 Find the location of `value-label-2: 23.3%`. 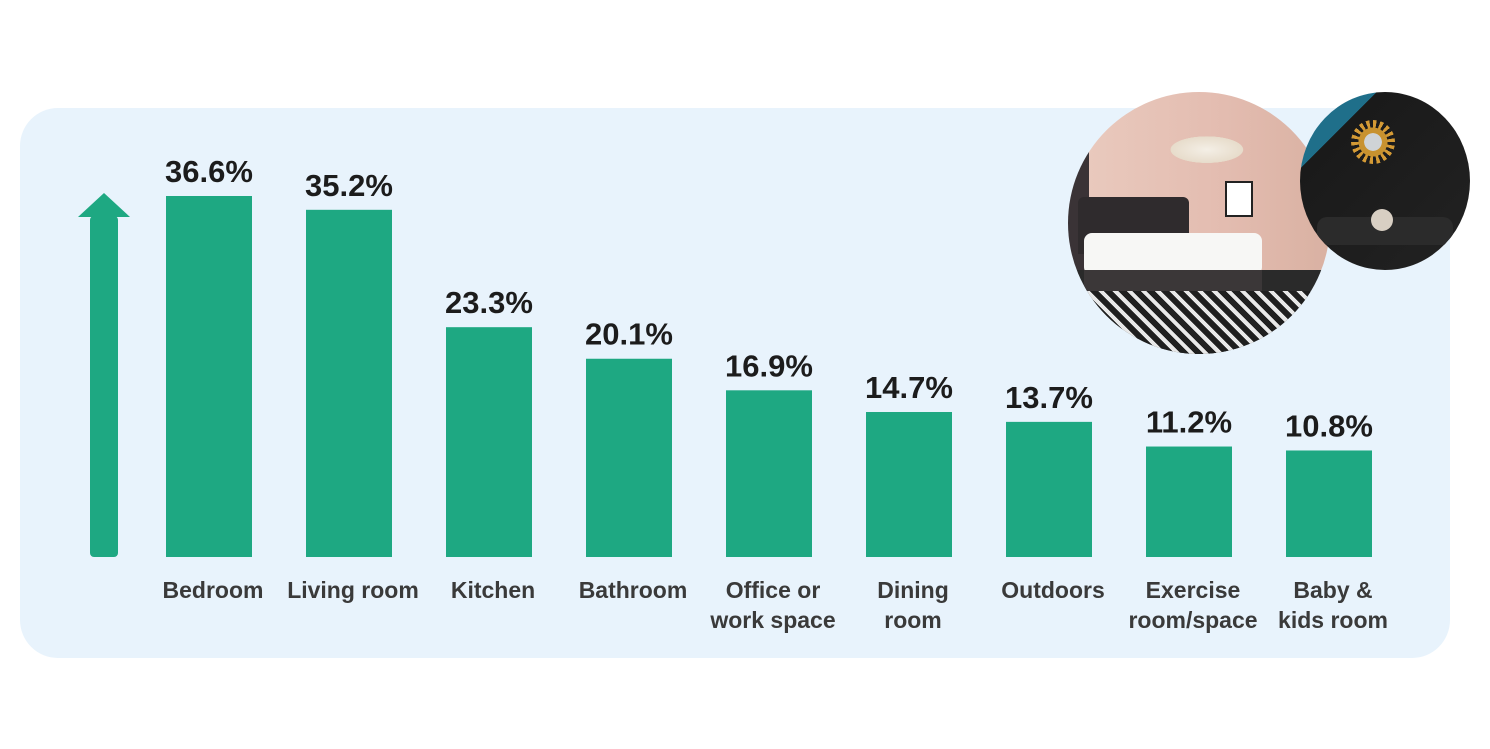

value-label-2: 23.3% is located at coordinates (489, 302).